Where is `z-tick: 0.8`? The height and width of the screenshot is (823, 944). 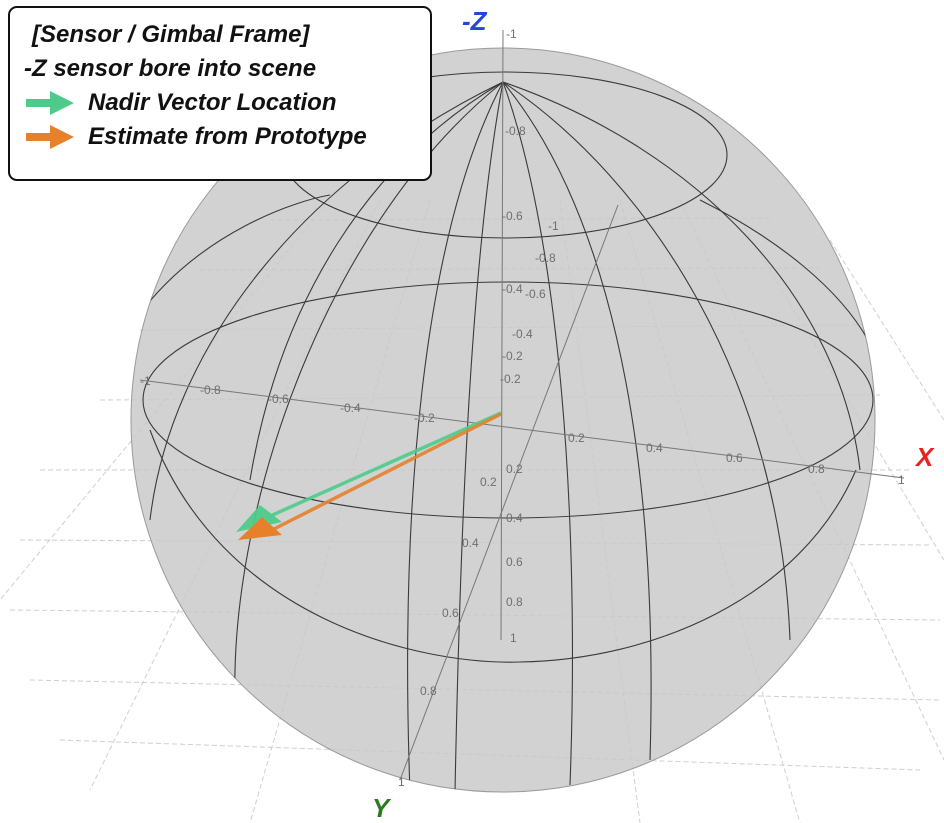 z-tick: 0.8 is located at coordinates (514, 602).